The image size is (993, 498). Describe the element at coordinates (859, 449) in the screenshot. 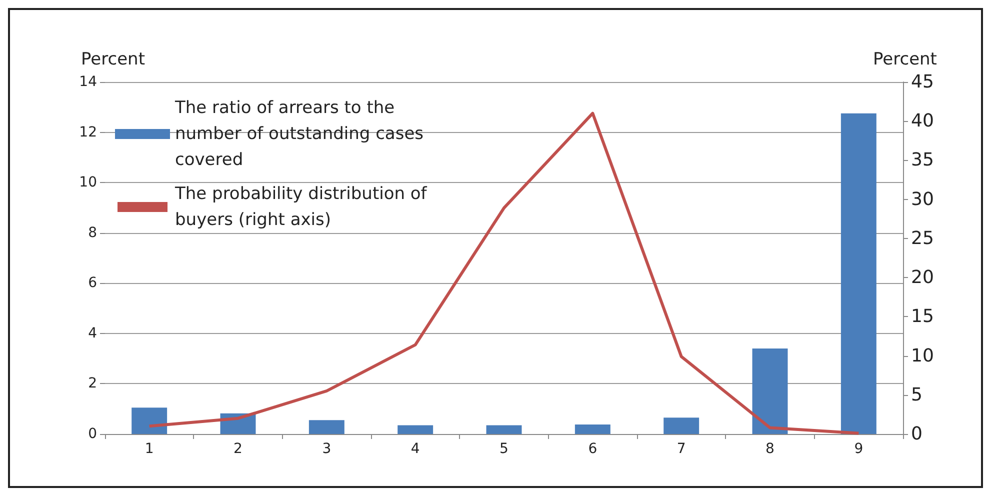

I see `x-tick-label: 9` at that location.